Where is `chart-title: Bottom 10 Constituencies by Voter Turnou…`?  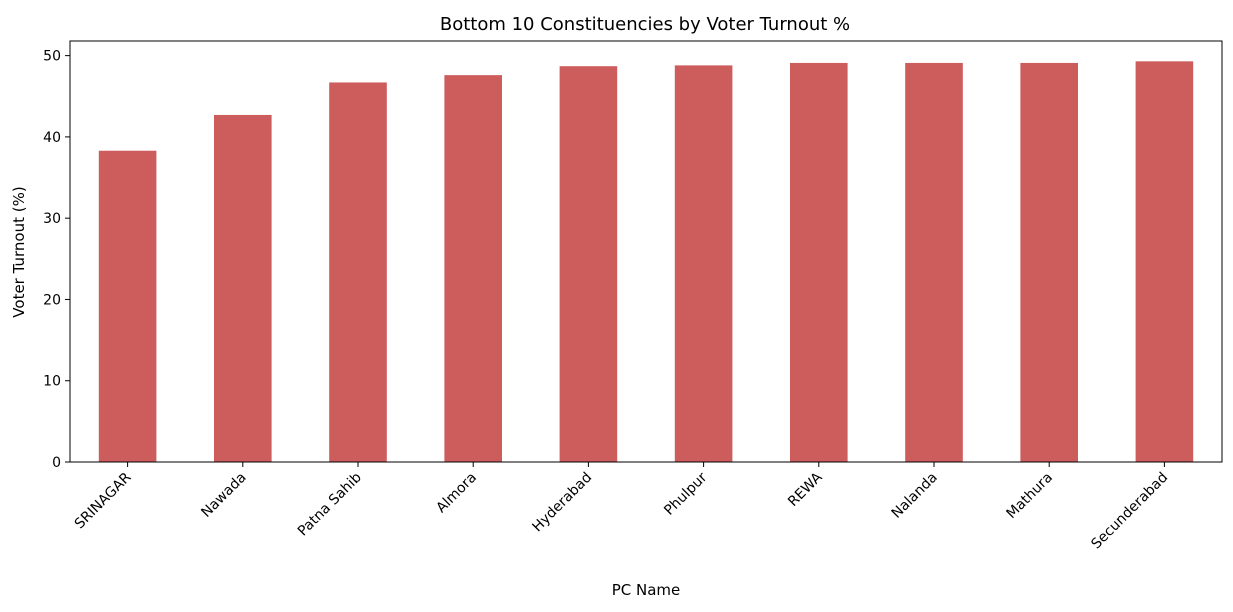
chart-title: Bottom 10 Constituencies by Voter Turnou… is located at coordinates (645, 24).